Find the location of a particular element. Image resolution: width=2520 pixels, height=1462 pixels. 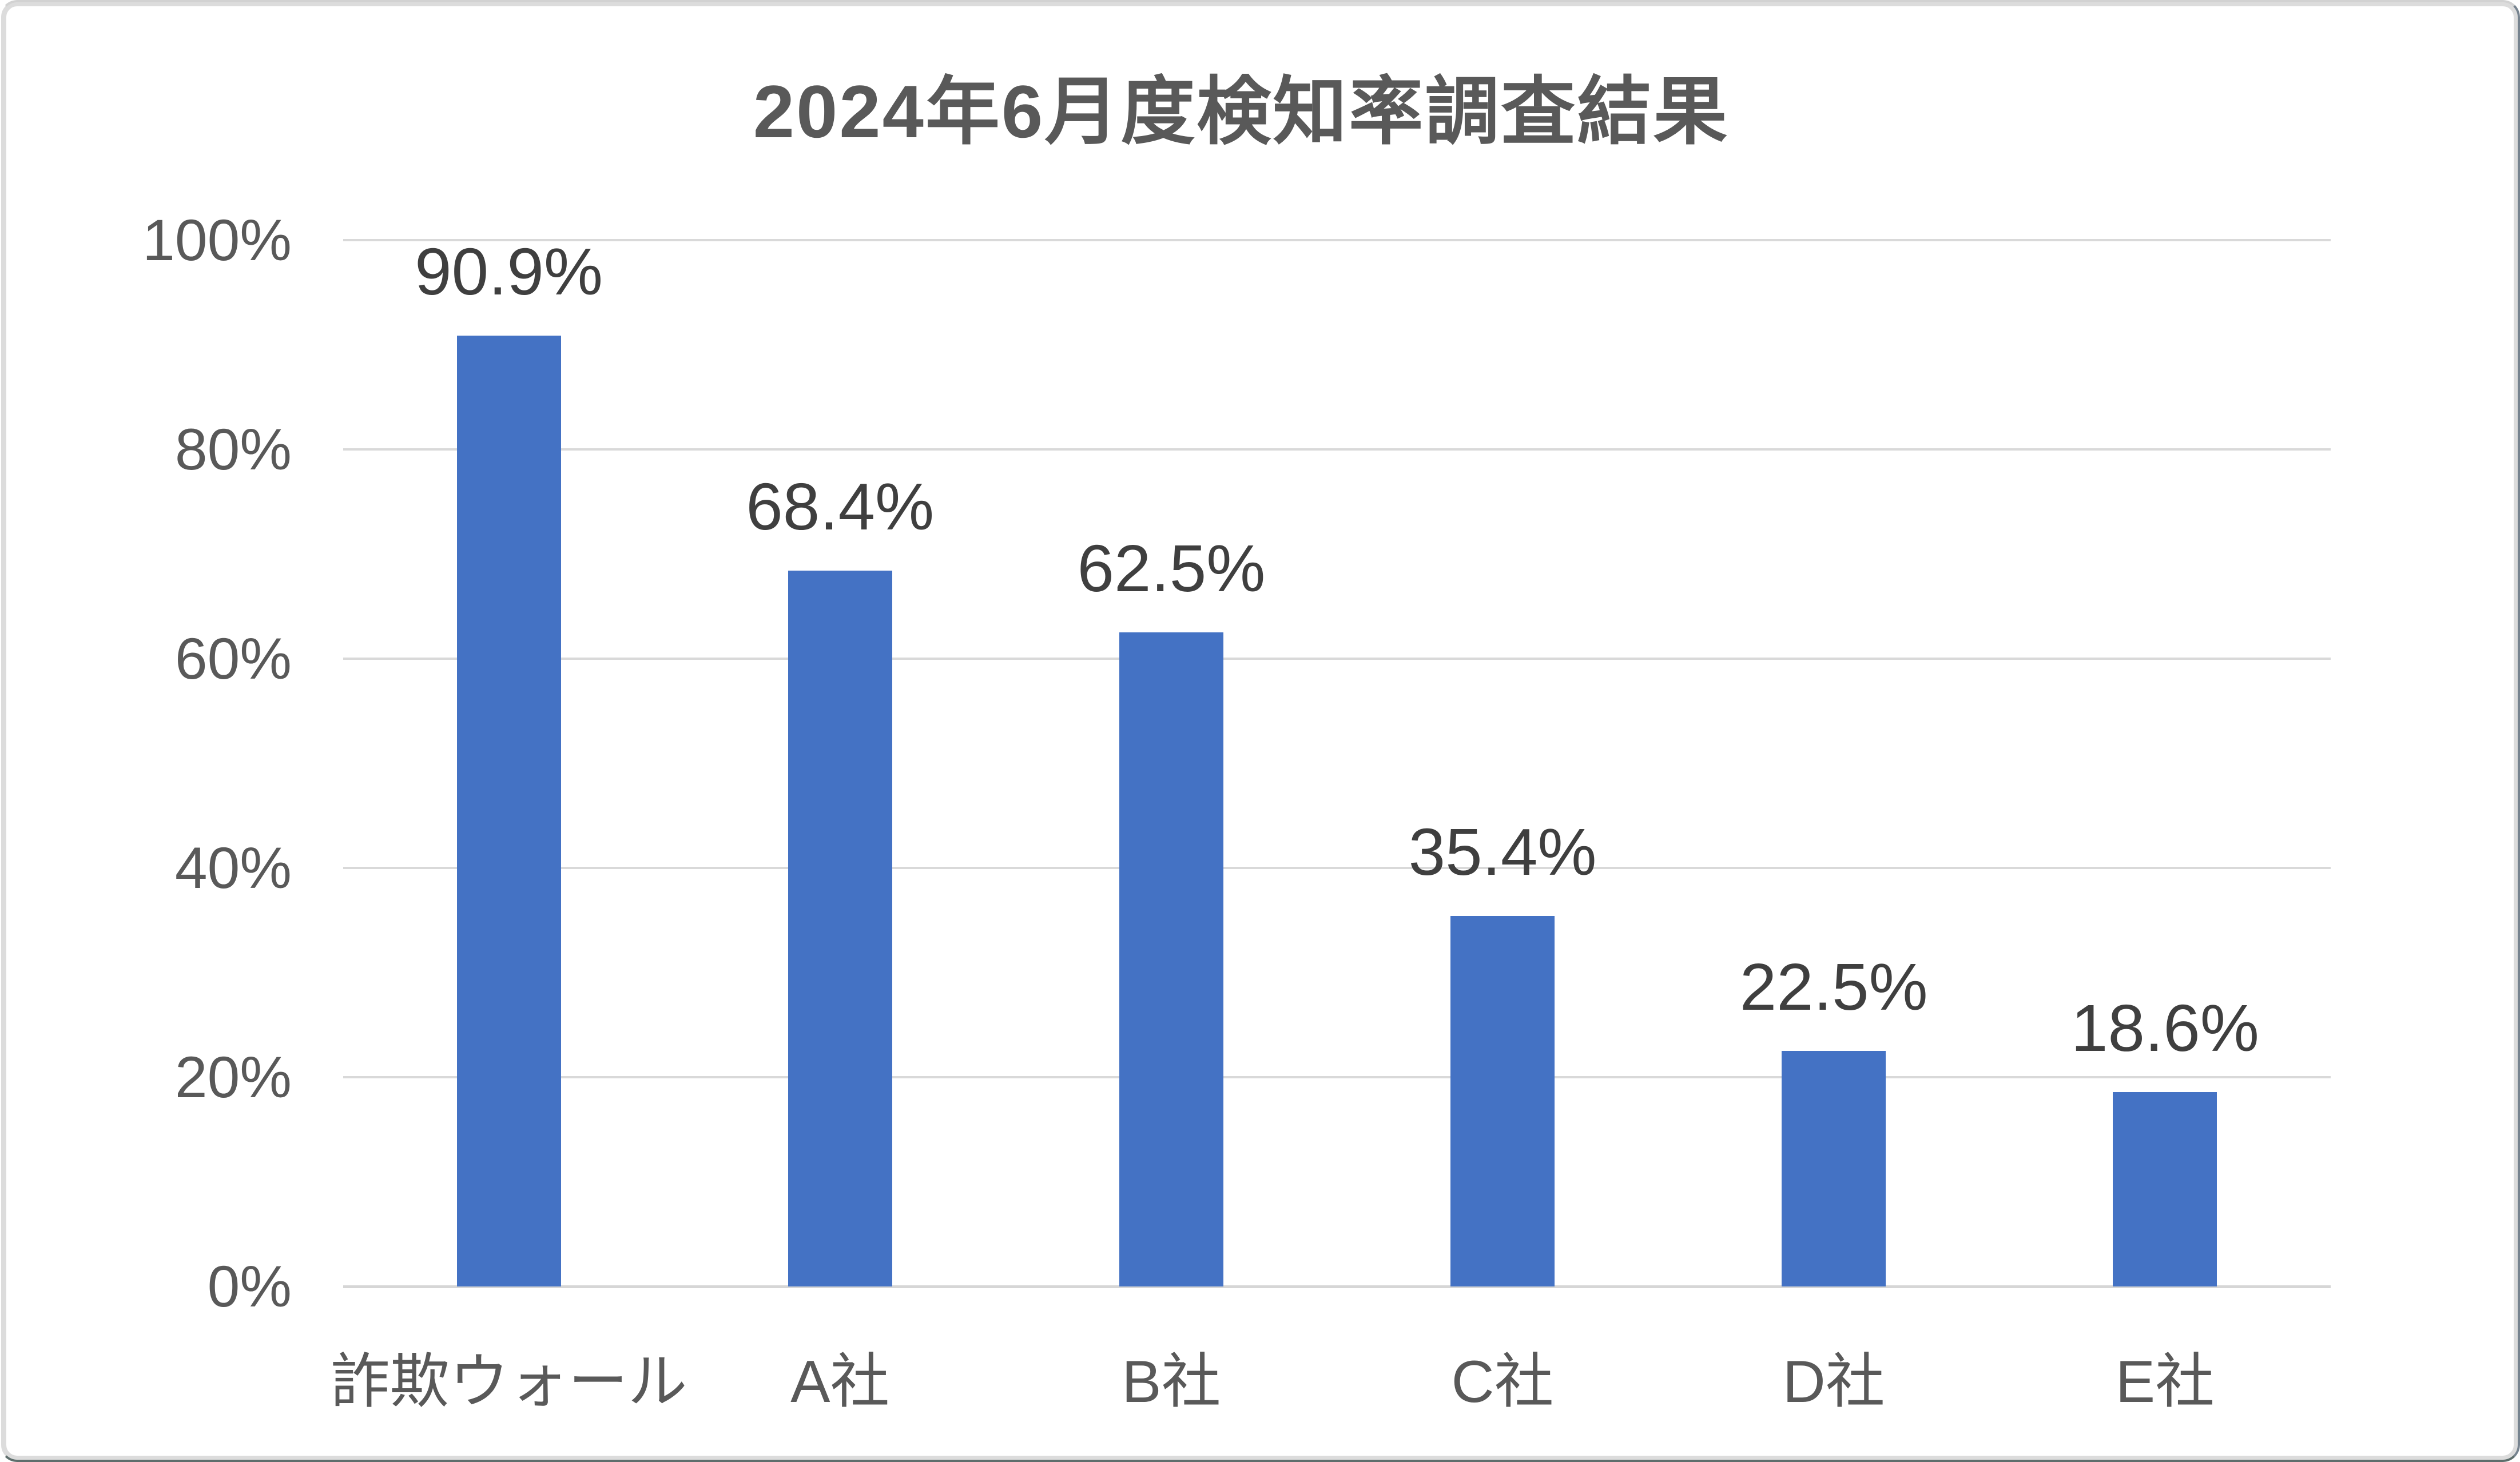

y-axis-tick-label: 40% is located at coordinates (233, 868).